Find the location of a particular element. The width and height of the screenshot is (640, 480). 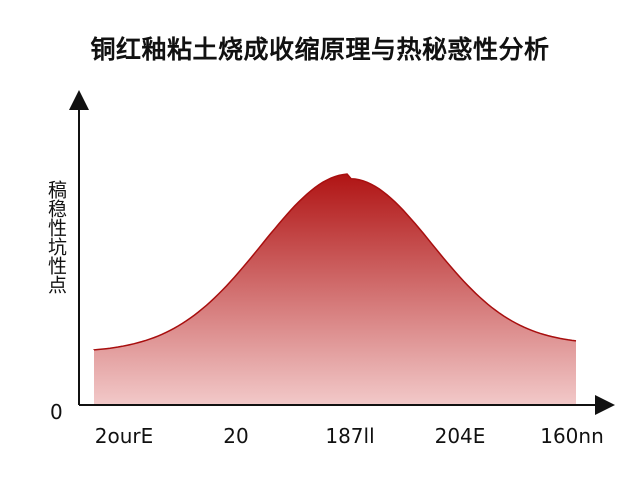

y-axis-label: 稿稳性坑性点 is located at coordinates (56, 237).